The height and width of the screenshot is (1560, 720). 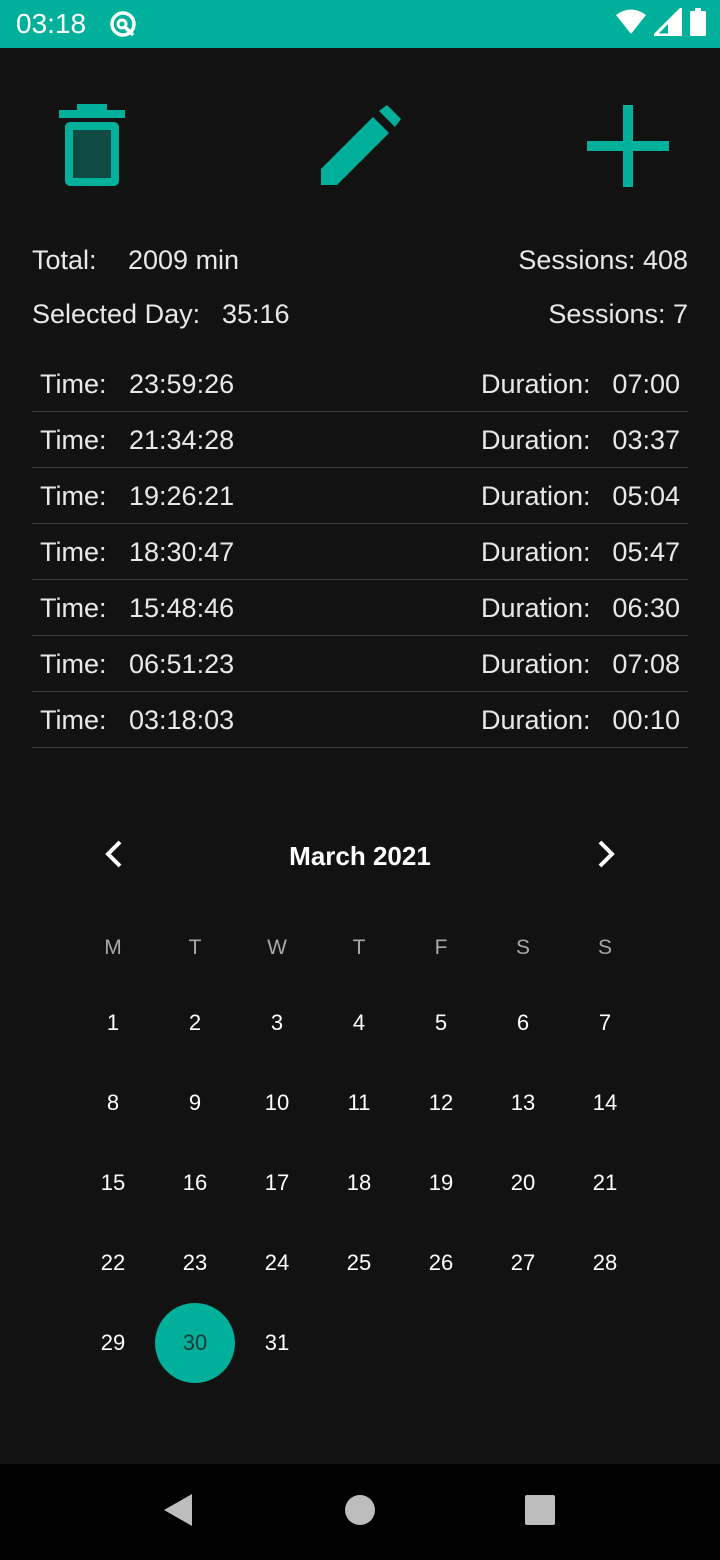 I want to click on calendar-day: 12, so click(x=441, y=1102).